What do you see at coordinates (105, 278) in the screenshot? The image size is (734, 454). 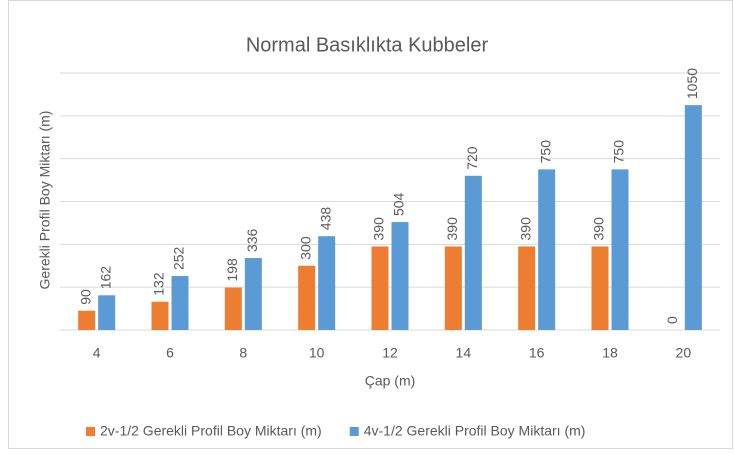 I see `data-label: 162` at bounding box center [105, 278].